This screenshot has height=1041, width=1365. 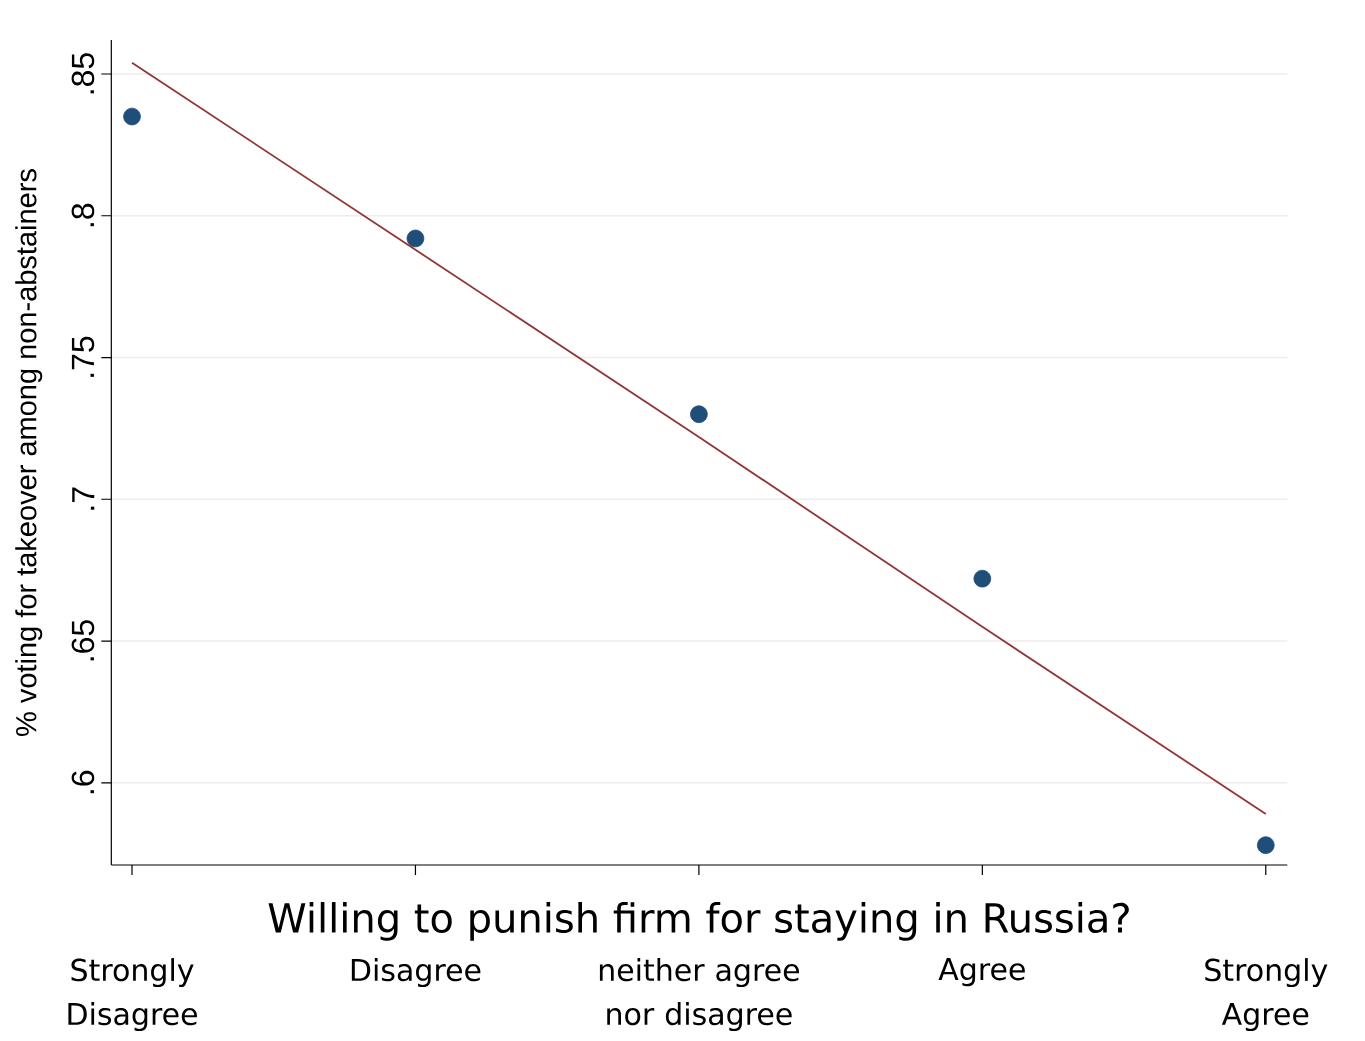 What do you see at coordinates (83, 215) in the screenshot?
I see `y-tick-label: .8` at bounding box center [83, 215].